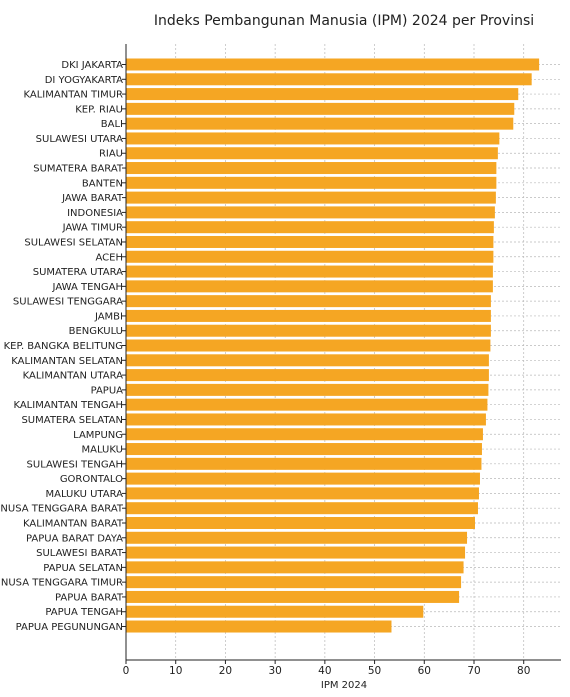 The height and width of the screenshot is (697, 570). Describe the element at coordinates (84, 494) in the screenshot. I see `category-label: MALUKU UTARA` at that location.